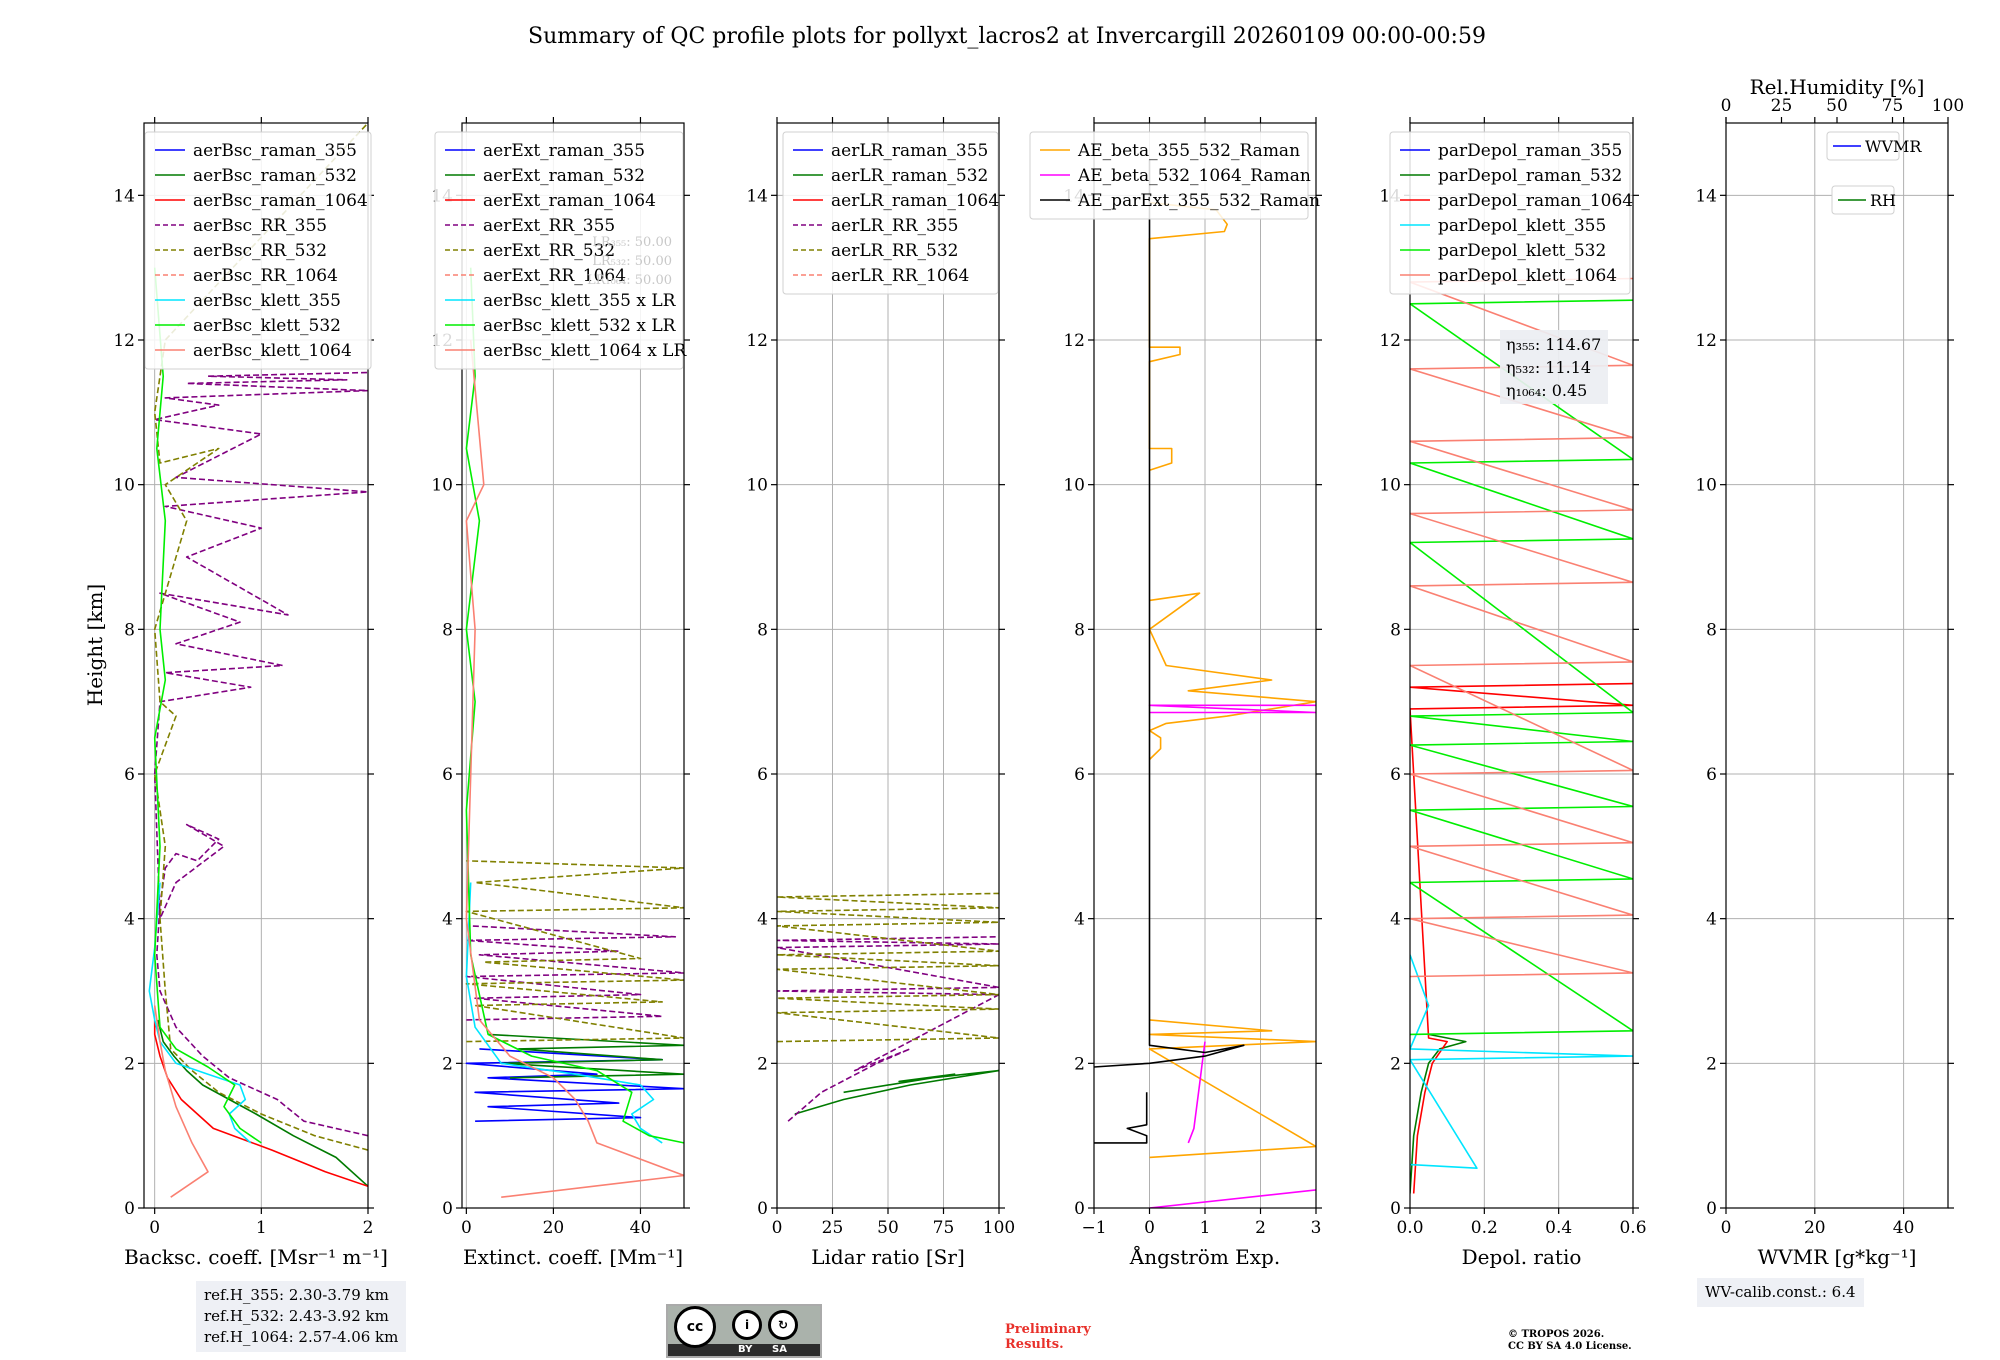 This screenshot has height=1360, width=2000. I want to click on x-axis-label: Extinct. coeff. [Mm⁻¹], so click(573, 1257).